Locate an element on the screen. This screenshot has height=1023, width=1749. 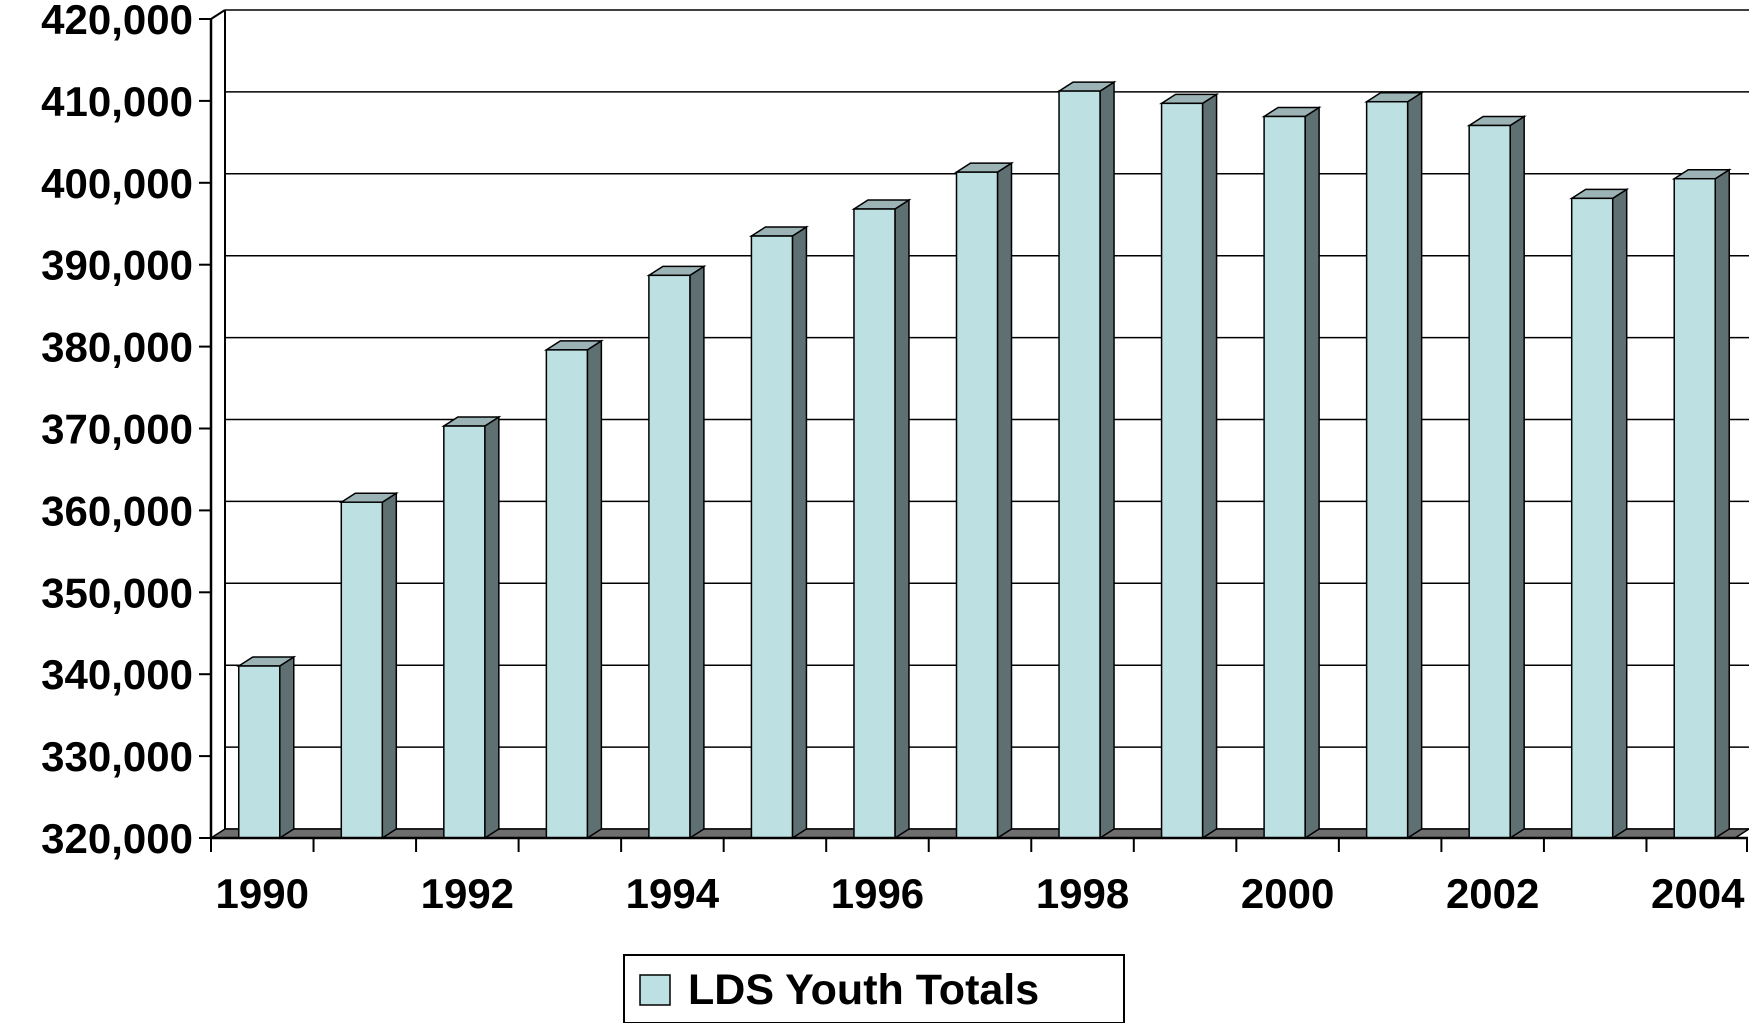
x-tick-label: 1990 is located at coordinates (262, 893).